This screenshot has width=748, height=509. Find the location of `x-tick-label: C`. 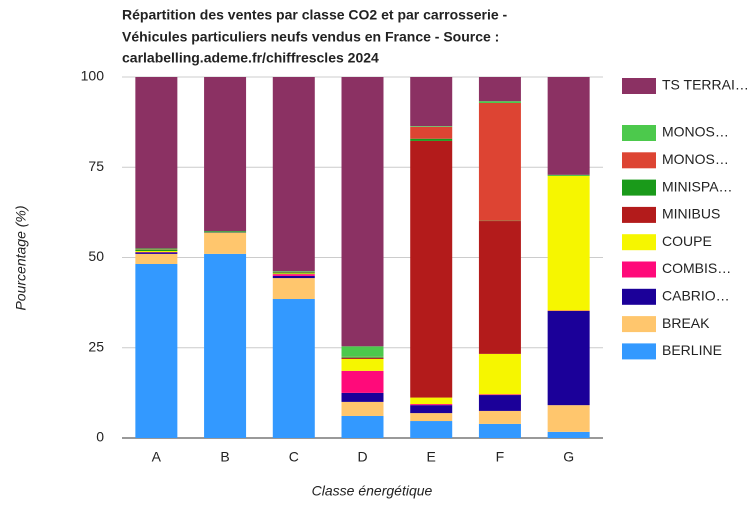

x-tick-label: C is located at coordinates (294, 457).